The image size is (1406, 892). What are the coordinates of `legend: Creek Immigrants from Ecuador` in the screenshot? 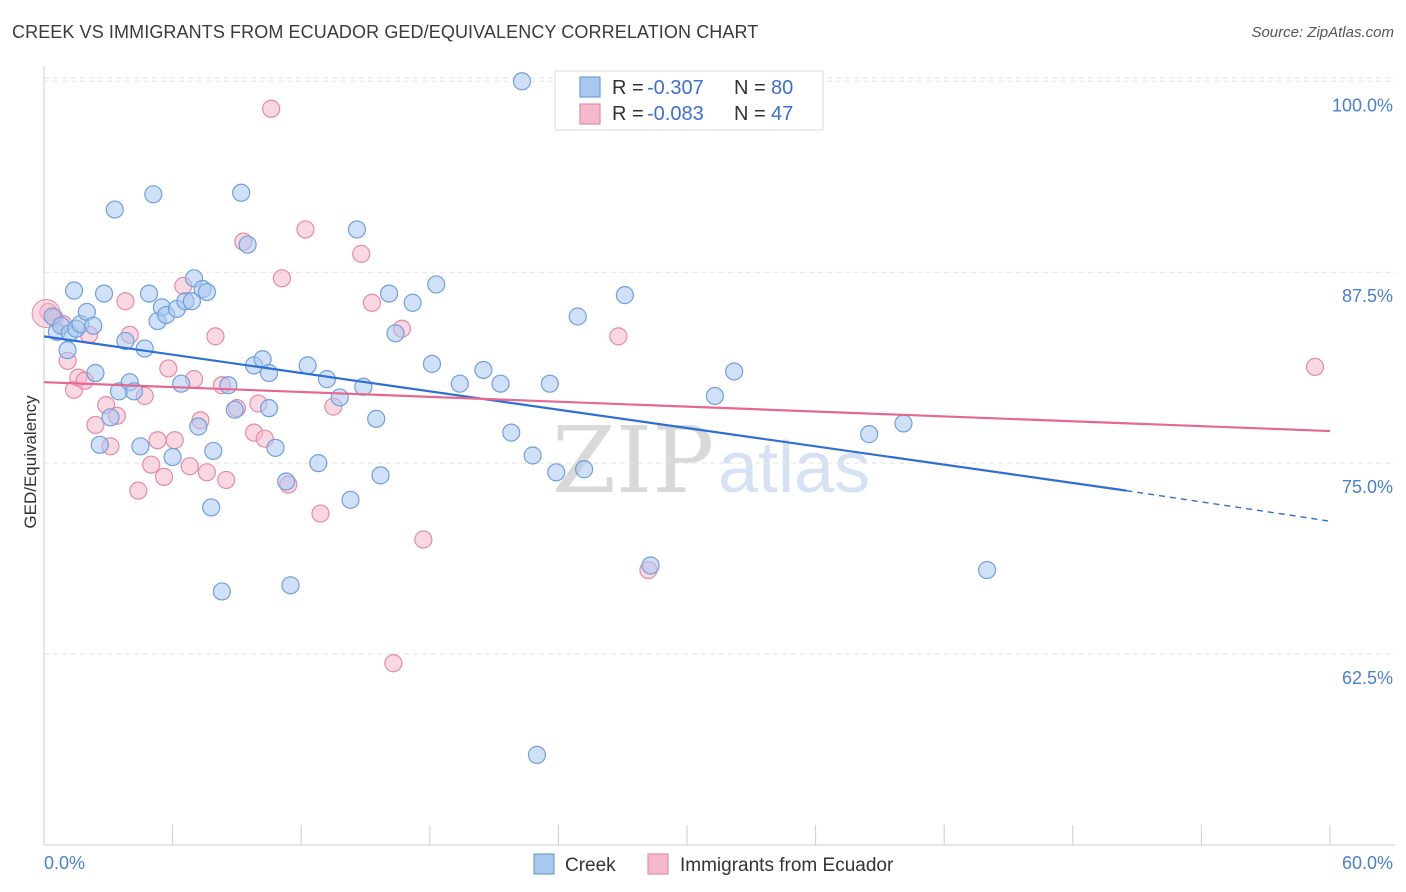 It's located at (713, 864).